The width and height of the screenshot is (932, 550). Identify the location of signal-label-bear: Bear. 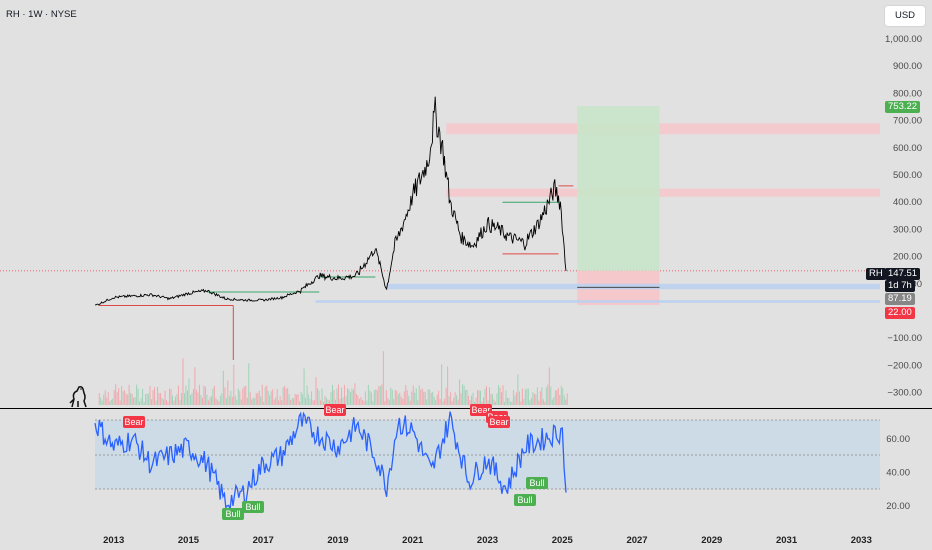
(134, 422).